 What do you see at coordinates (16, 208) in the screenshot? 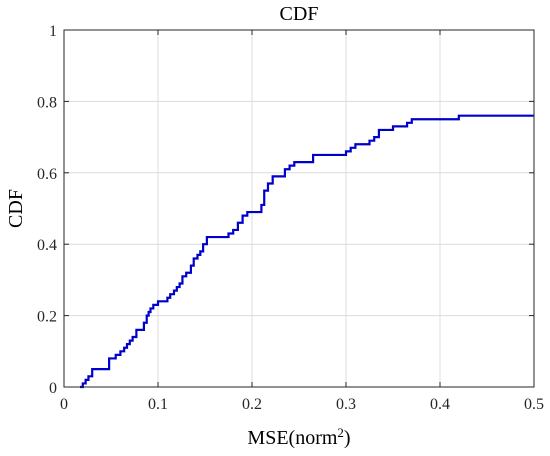
I see `y-axis-label: CDF` at bounding box center [16, 208].